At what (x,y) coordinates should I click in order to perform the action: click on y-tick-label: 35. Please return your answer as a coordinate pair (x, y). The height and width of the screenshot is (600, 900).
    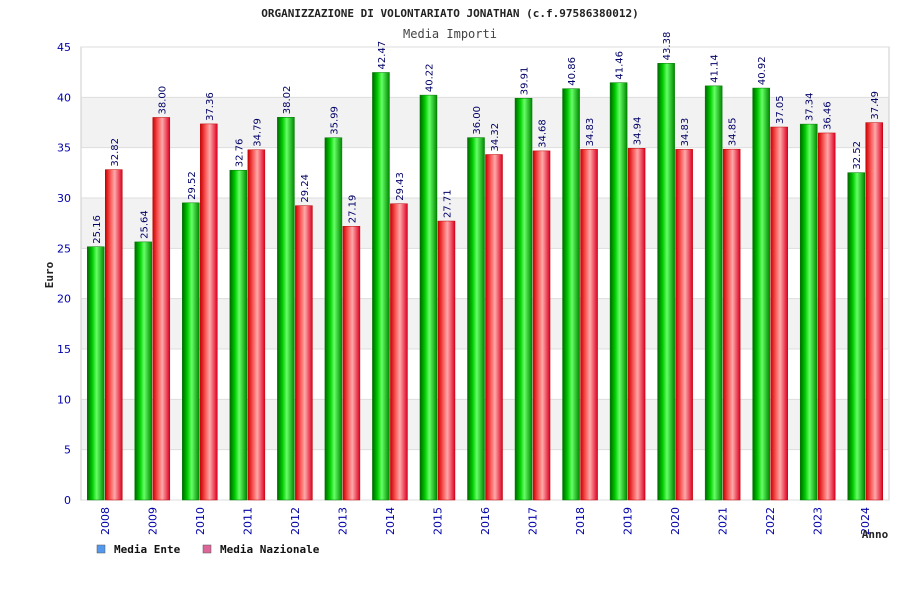
    Looking at the image, I should click on (64, 148).